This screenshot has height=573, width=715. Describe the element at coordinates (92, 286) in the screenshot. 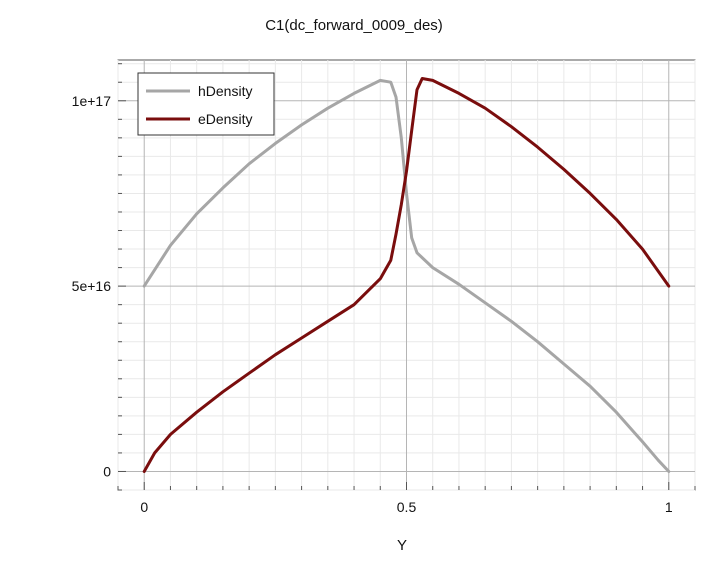

I see `y-tick-label: 5e+16` at that location.